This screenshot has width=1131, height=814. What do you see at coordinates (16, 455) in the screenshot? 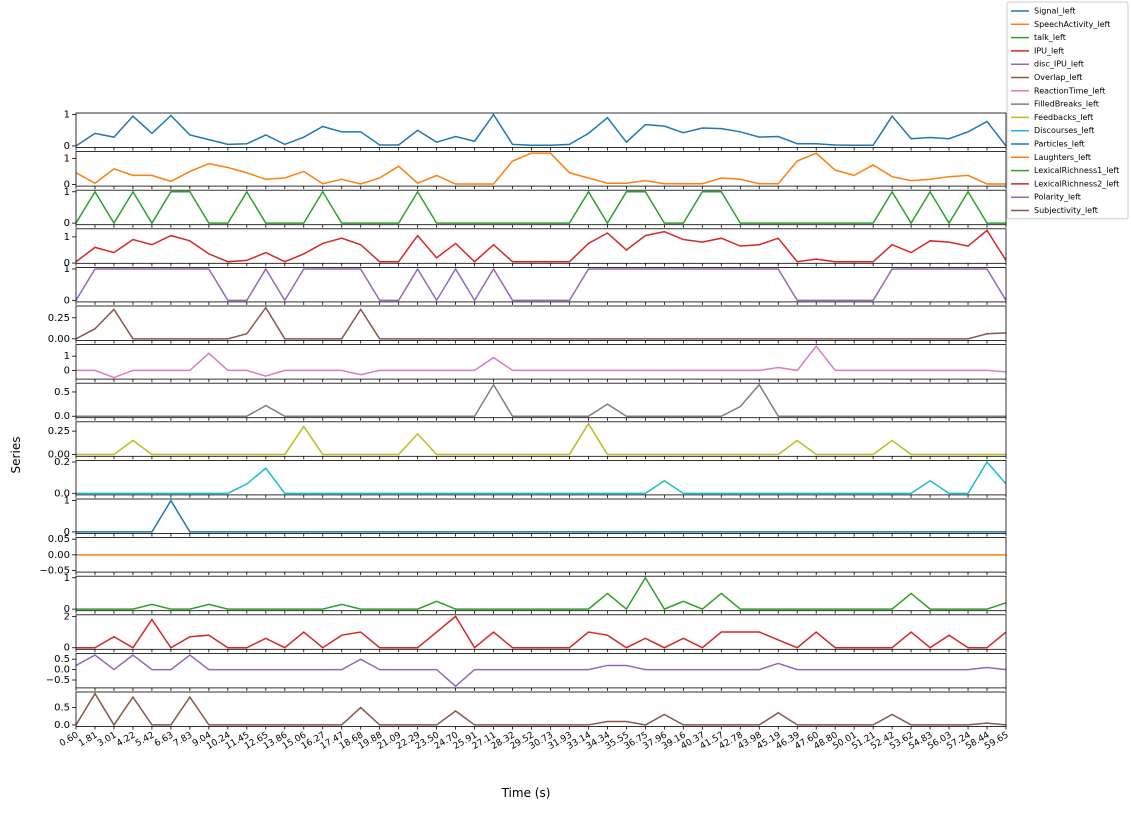
I see `y-axis-label: Series` at bounding box center [16, 455].